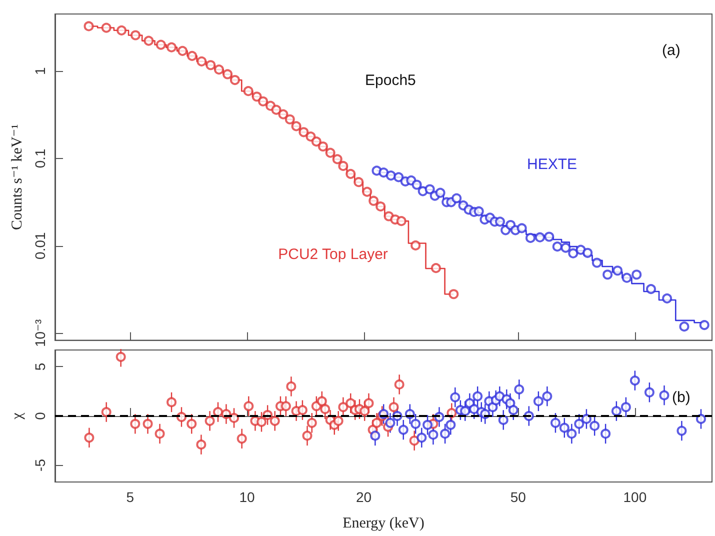 The width and height of the screenshot is (715, 536). Describe the element at coordinates (364, 497) in the screenshot. I see `x-tick-label: 20` at that location.